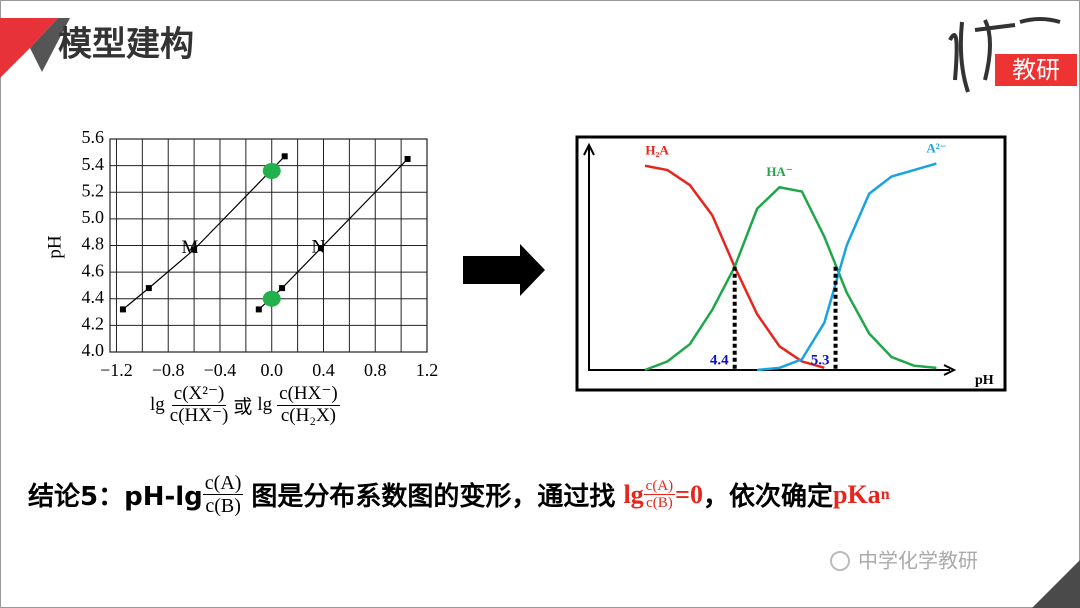 The height and width of the screenshot is (608, 1080). I want to click on y-tick-label: 4.6, so click(93, 270).